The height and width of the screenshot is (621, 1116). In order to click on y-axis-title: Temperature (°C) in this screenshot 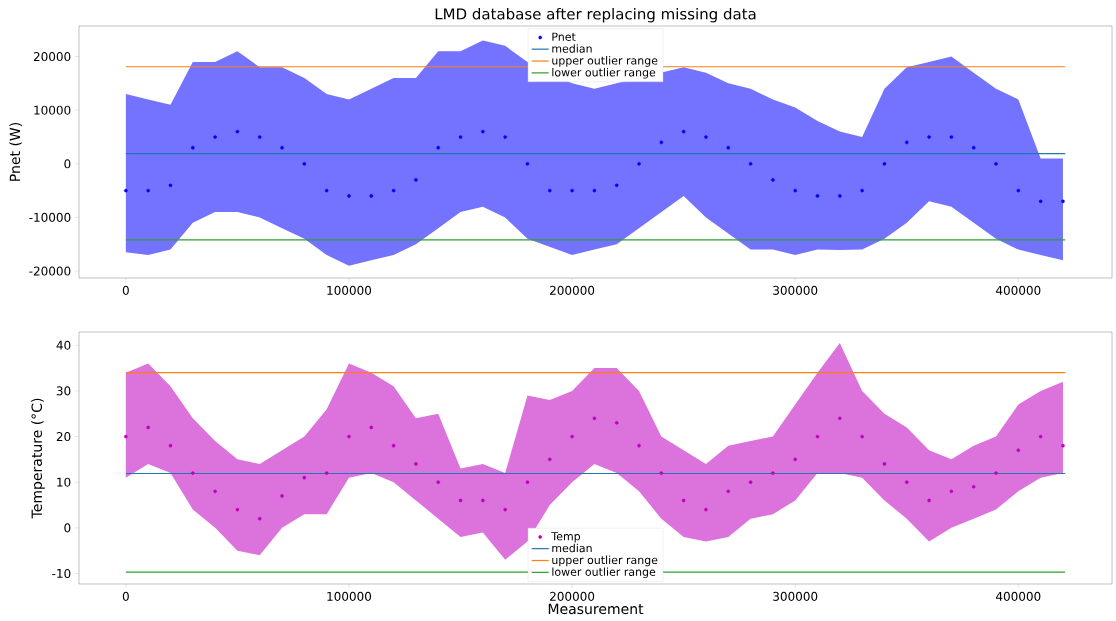, I will do `click(38, 458)`.